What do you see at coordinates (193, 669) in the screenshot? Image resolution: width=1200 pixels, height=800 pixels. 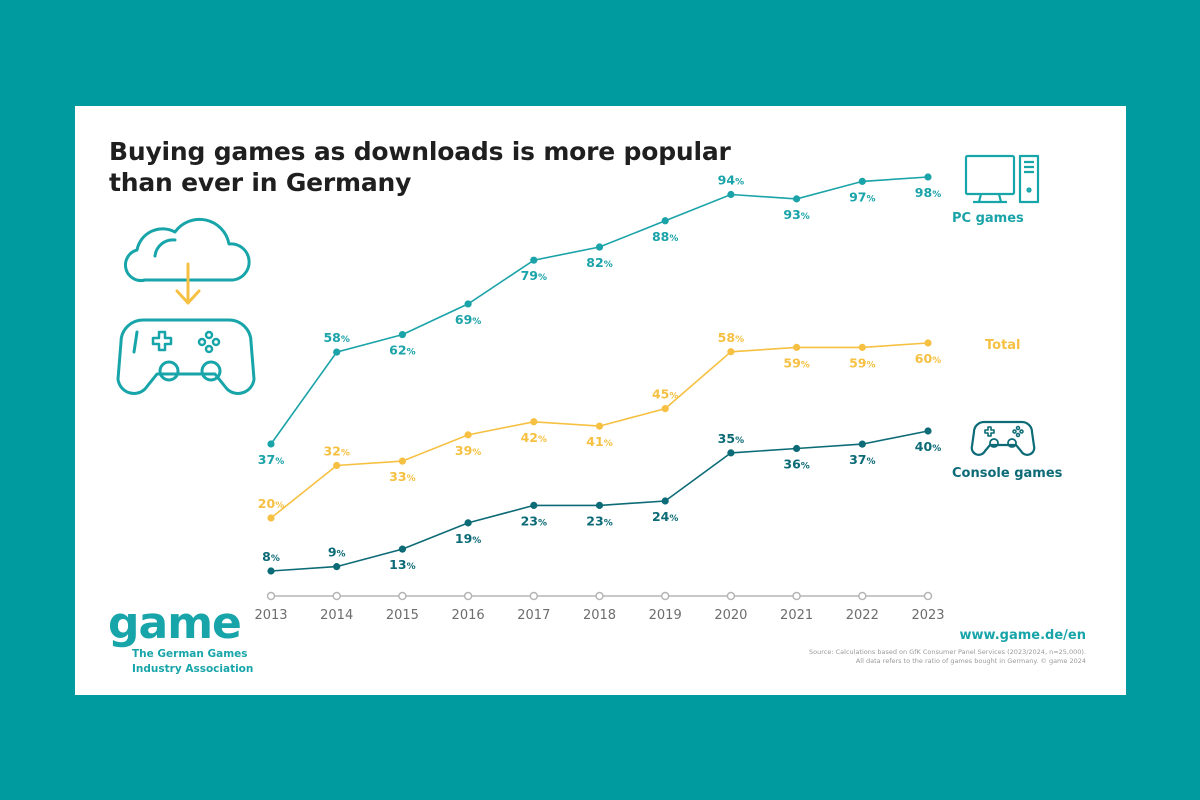 I see `logo-subtitle-line2: Industry Association` at bounding box center [193, 669].